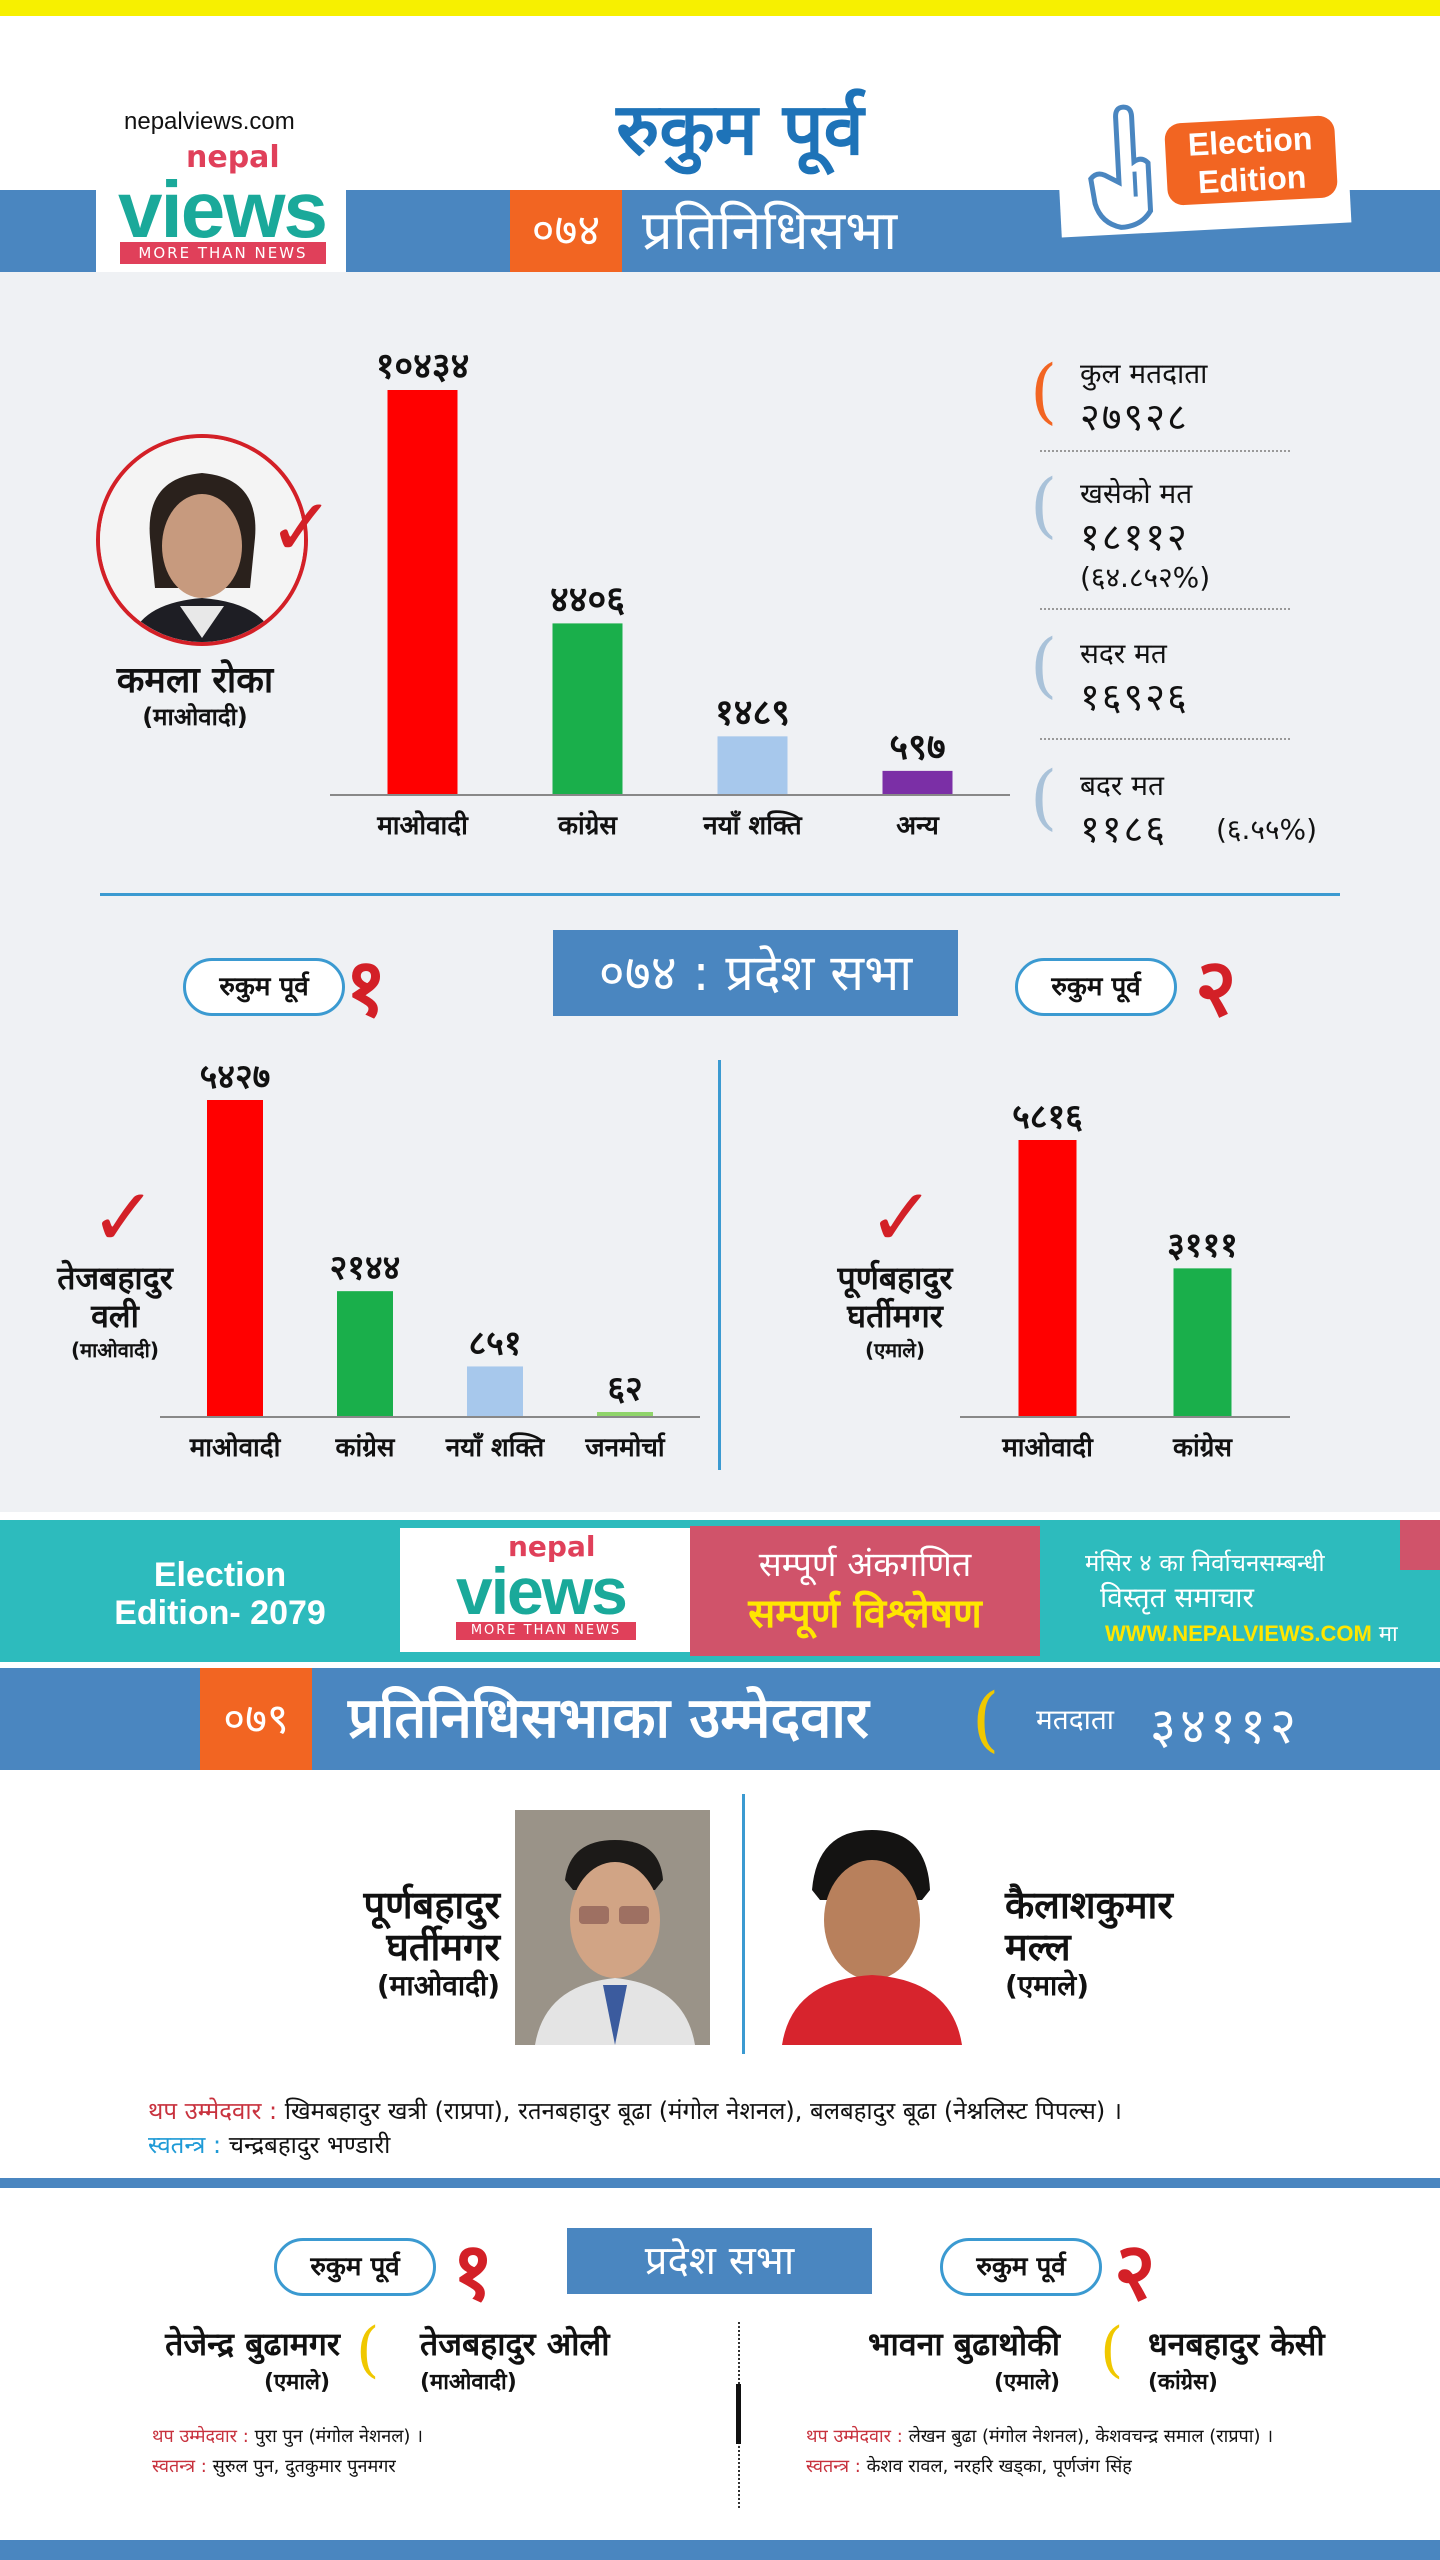 This screenshot has height=2560, width=1440. Describe the element at coordinates (1202, 1245) in the screenshot. I see `chart-value-label: ३१११` at that location.